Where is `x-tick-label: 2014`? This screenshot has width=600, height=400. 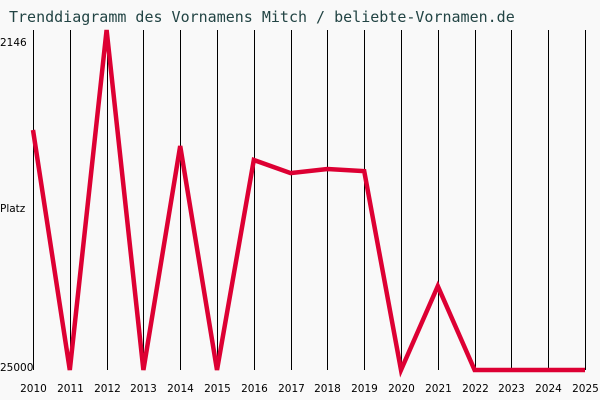 x-tick-label: 2014 is located at coordinates (180, 389).